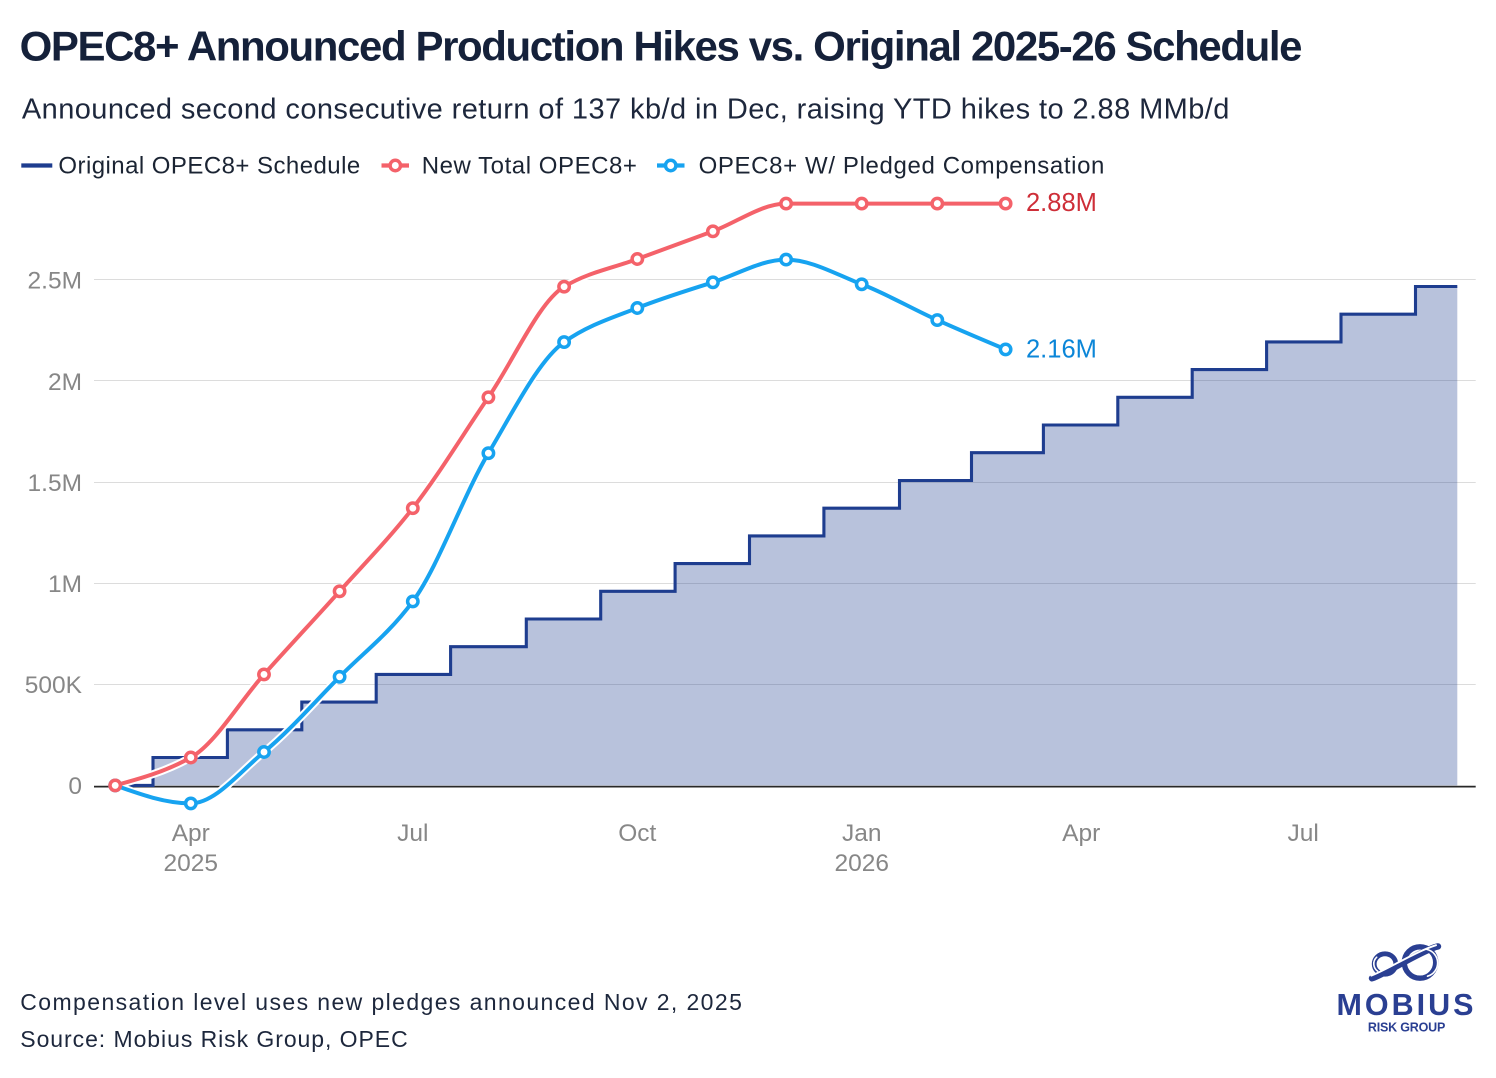 The width and height of the screenshot is (1496, 1078). I want to click on svg-text: OPEC8+ W/ Pledged Compensation, so click(902, 166).